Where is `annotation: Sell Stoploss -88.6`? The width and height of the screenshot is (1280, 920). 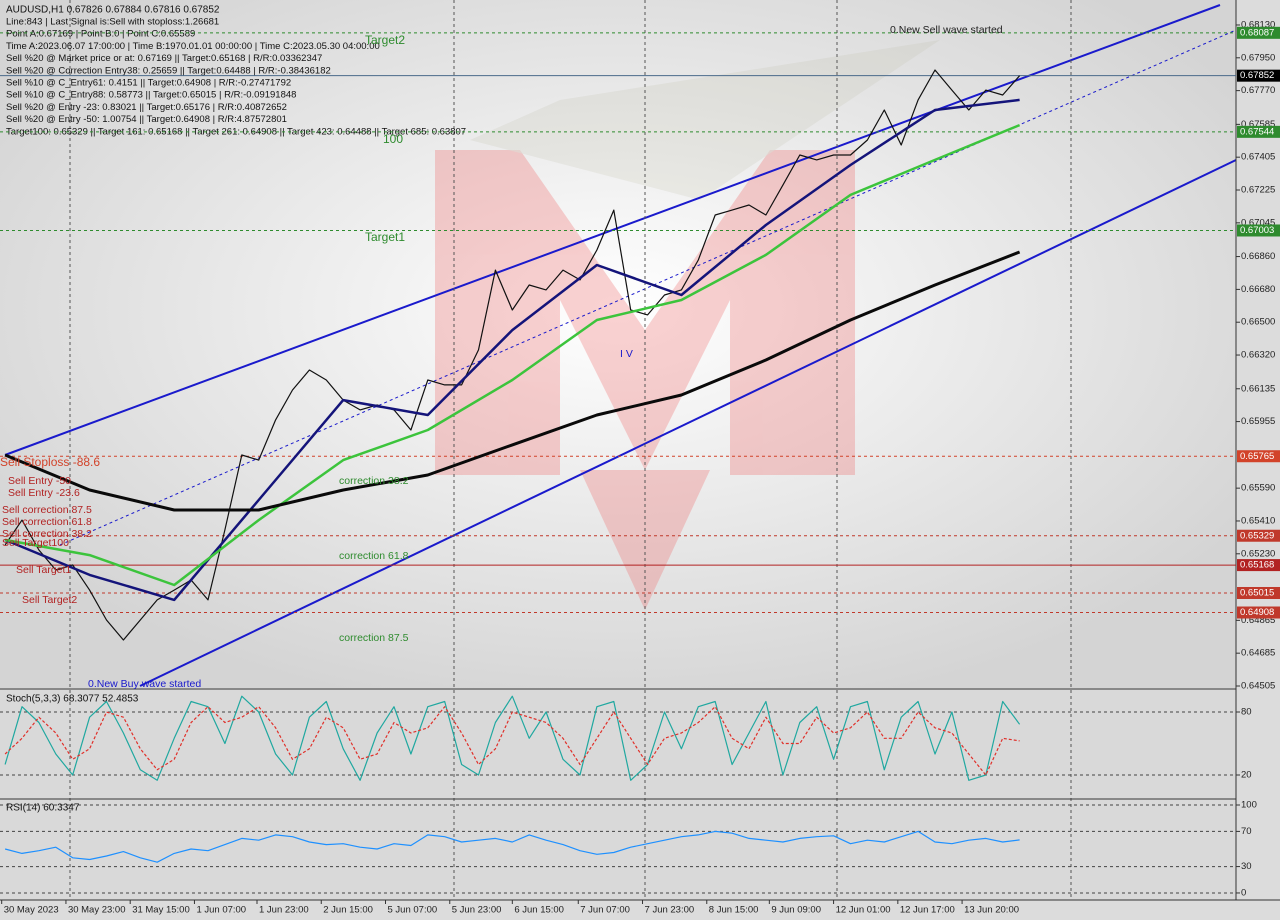 annotation: Sell Stoploss -88.6 is located at coordinates (50, 462).